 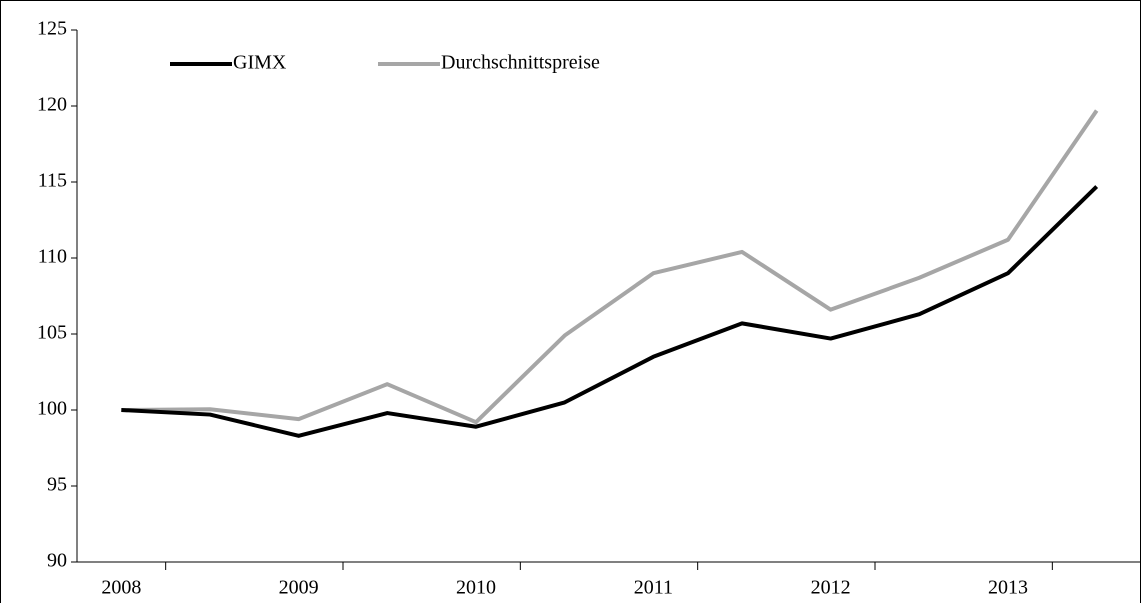 What do you see at coordinates (52, 181) in the screenshot?
I see `y-tick-label: 115` at bounding box center [52, 181].